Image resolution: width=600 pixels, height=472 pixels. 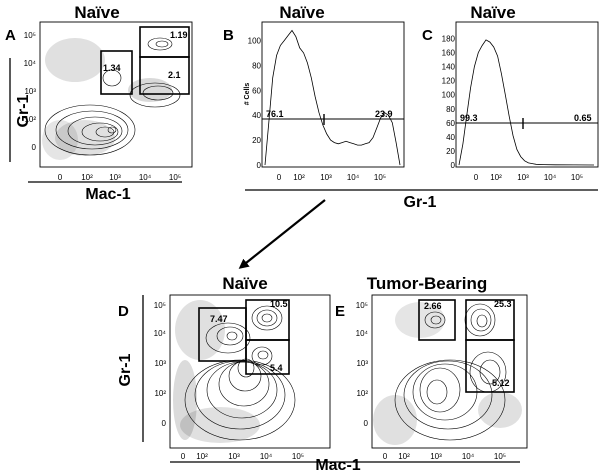 I want to click on panel-c-xtick: 10⁴, so click(x=550, y=177).